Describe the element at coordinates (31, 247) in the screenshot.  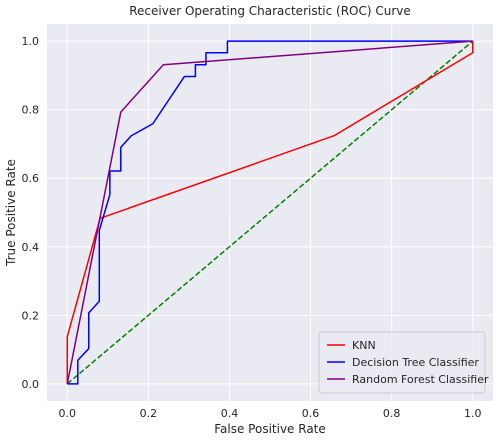
I see `y-tick-label: 0.4` at that location.